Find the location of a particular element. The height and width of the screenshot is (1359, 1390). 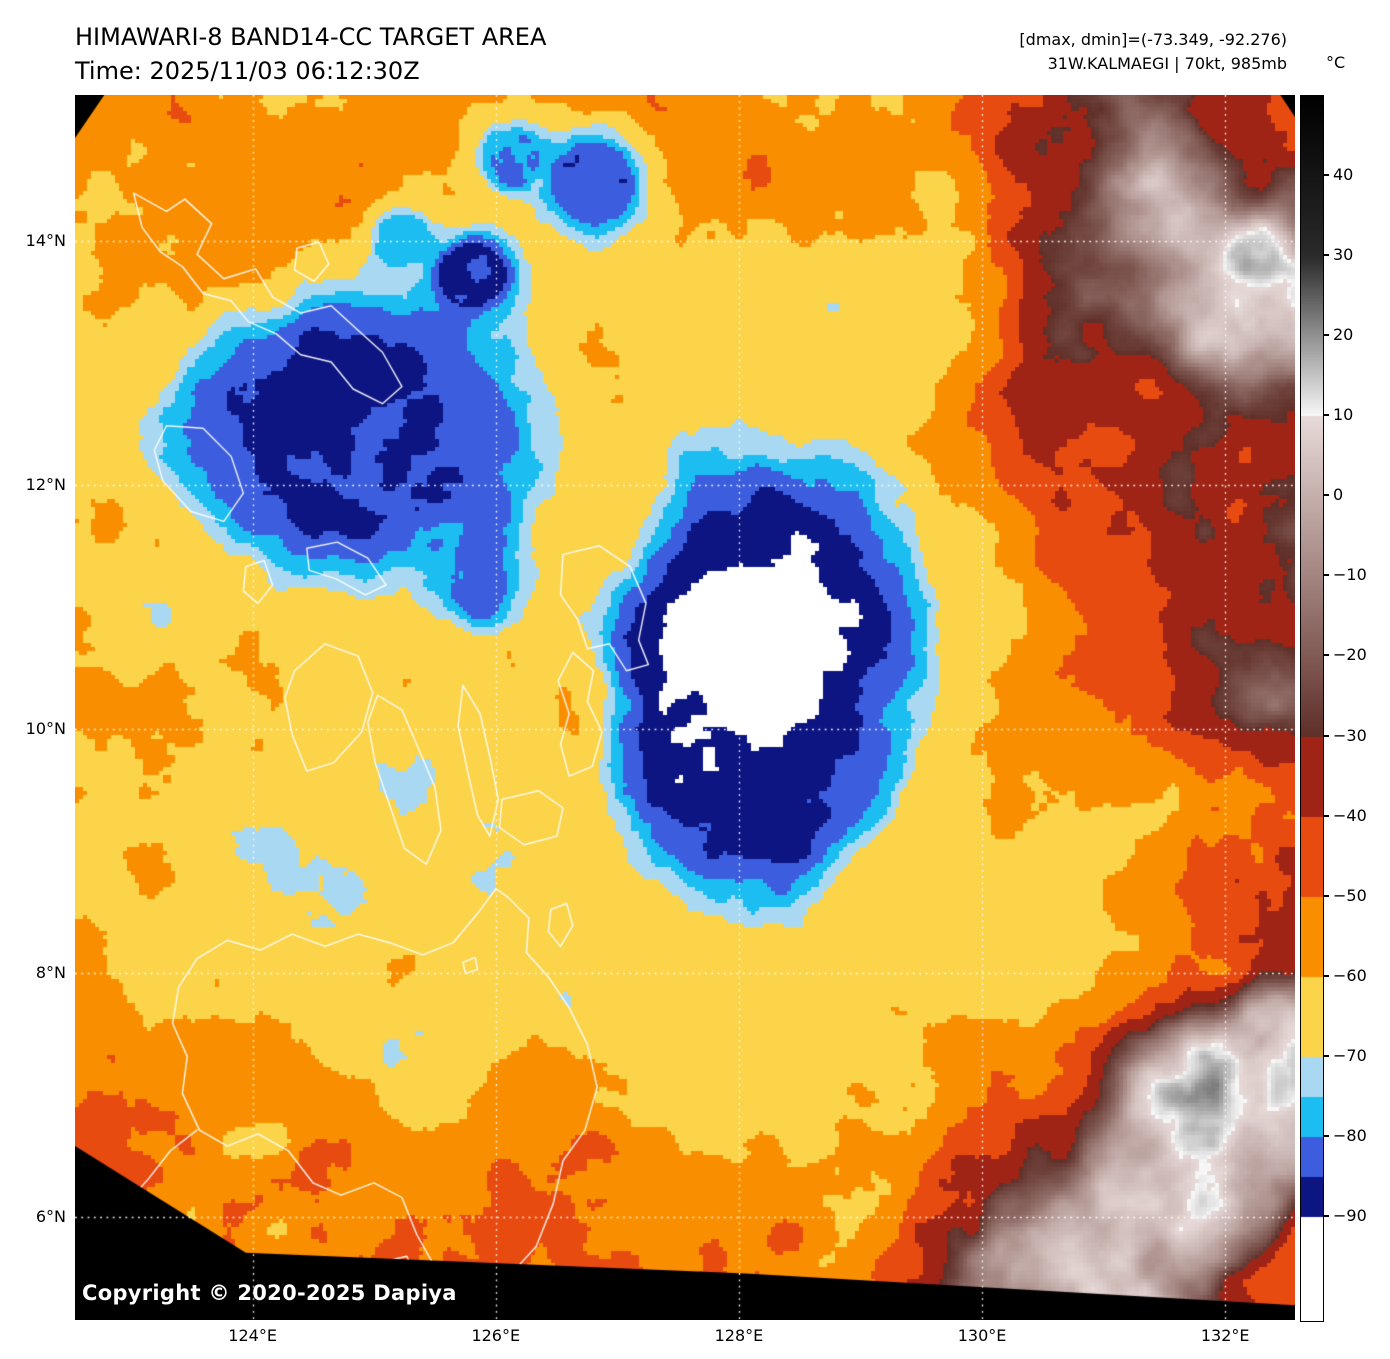

storm-info: 31W.KALMAEGI | 70kt, 985mb is located at coordinates (1167, 63).